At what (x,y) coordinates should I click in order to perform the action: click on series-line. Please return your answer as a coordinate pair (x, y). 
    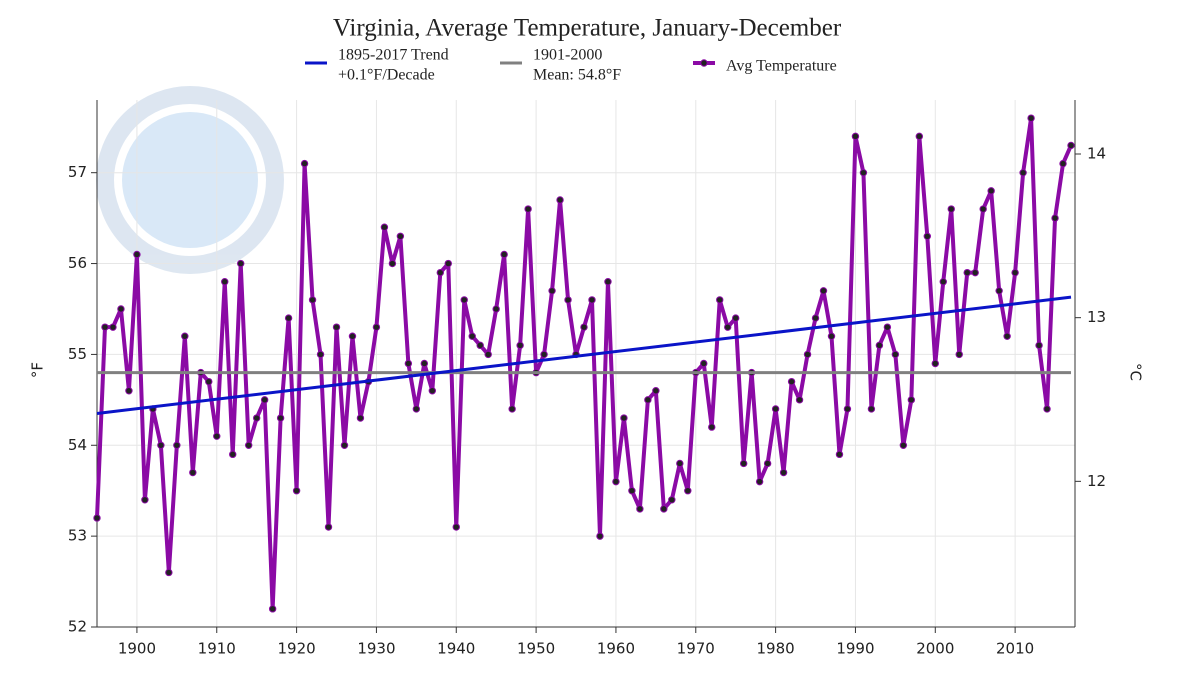
    Looking at the image, I should click on (584, 355).